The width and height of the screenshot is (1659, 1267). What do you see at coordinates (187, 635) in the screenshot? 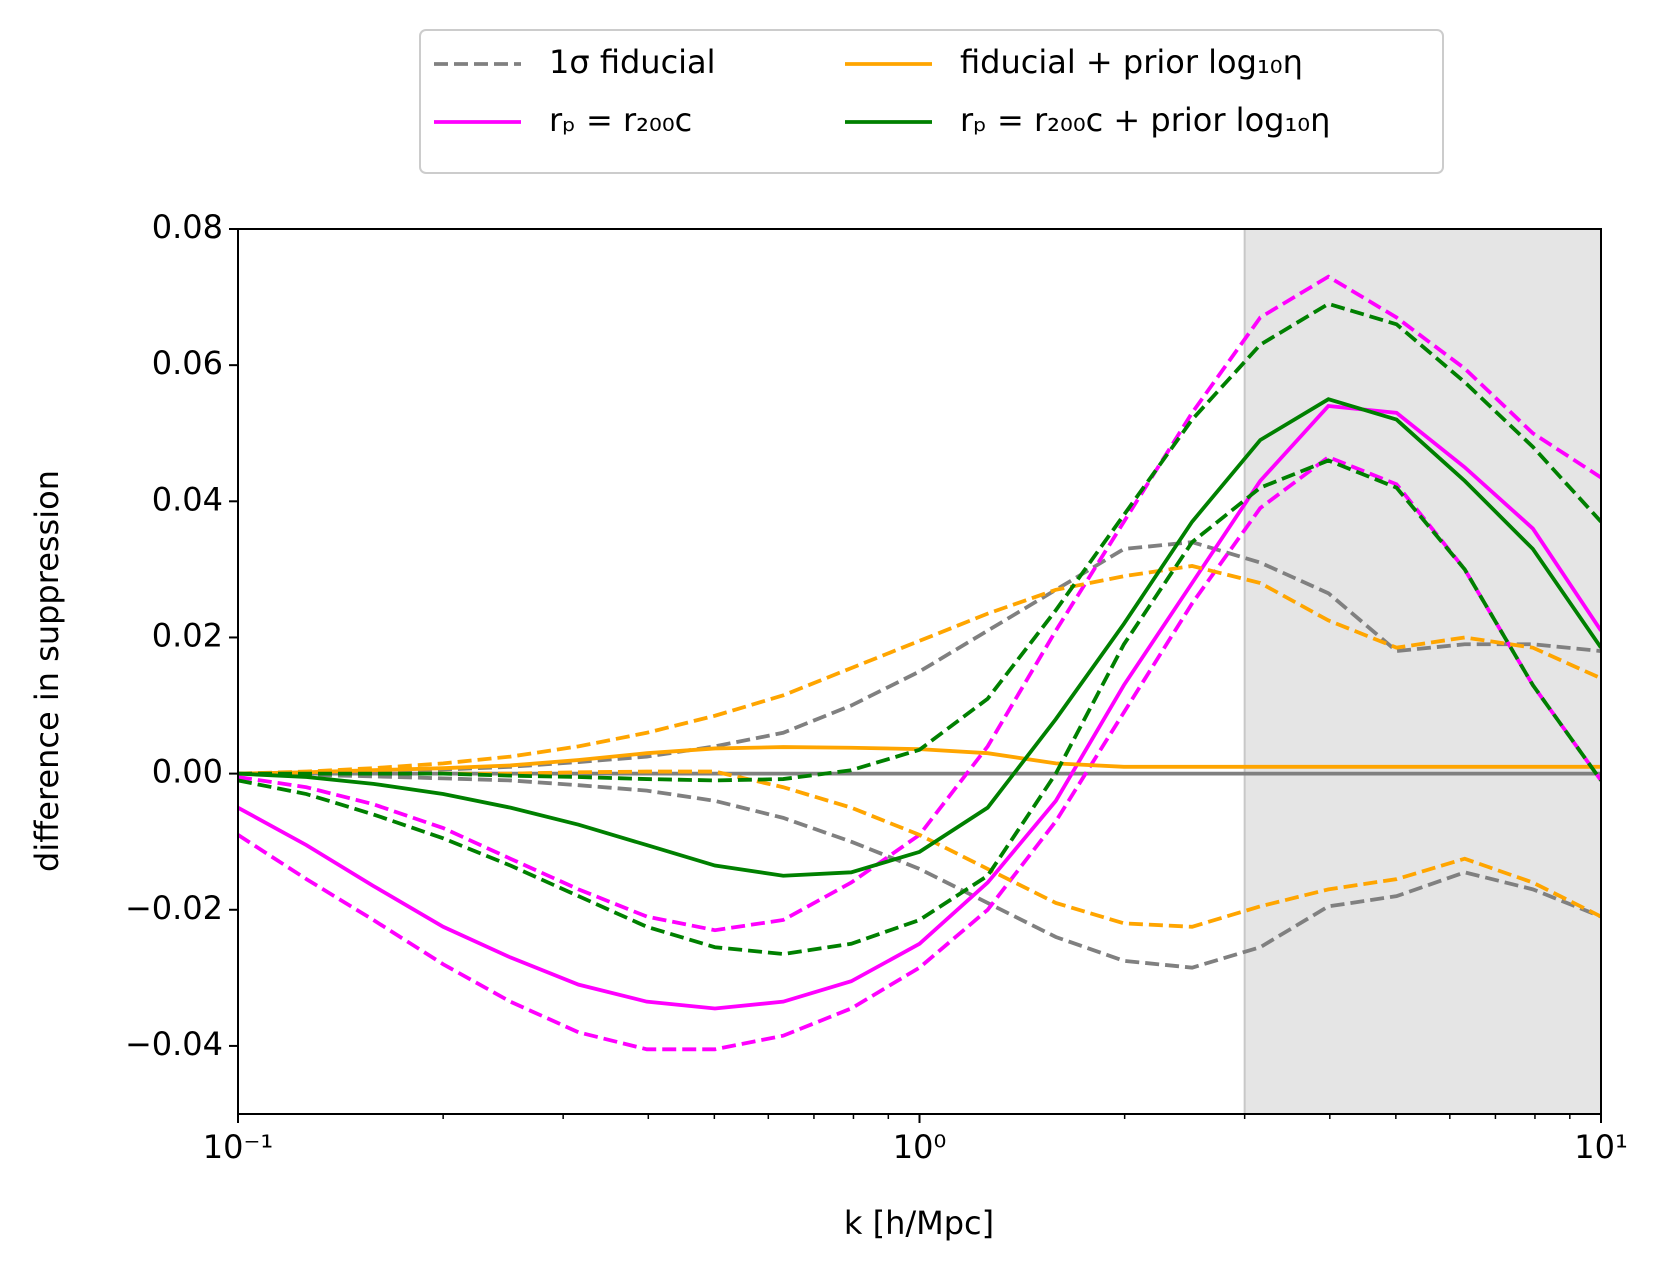
I see `y-tick-label: 0.02` at bounding box center [187, 635].